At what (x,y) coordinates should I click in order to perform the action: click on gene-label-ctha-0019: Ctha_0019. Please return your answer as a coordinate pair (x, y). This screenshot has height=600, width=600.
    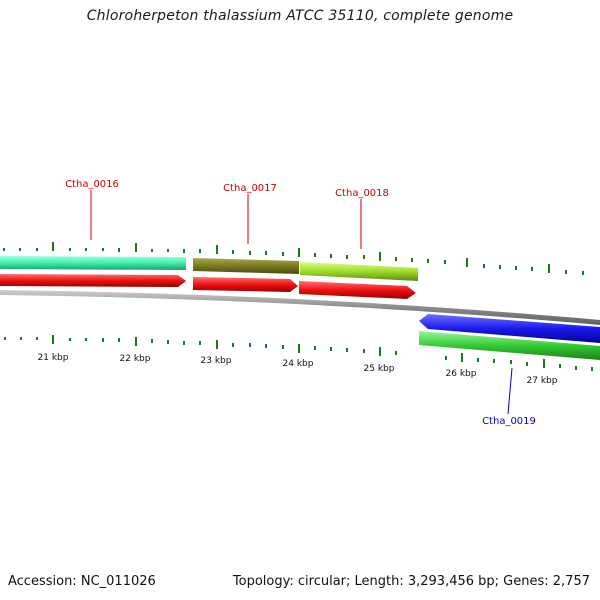
    Looking at the image, I should click on (509, 421).